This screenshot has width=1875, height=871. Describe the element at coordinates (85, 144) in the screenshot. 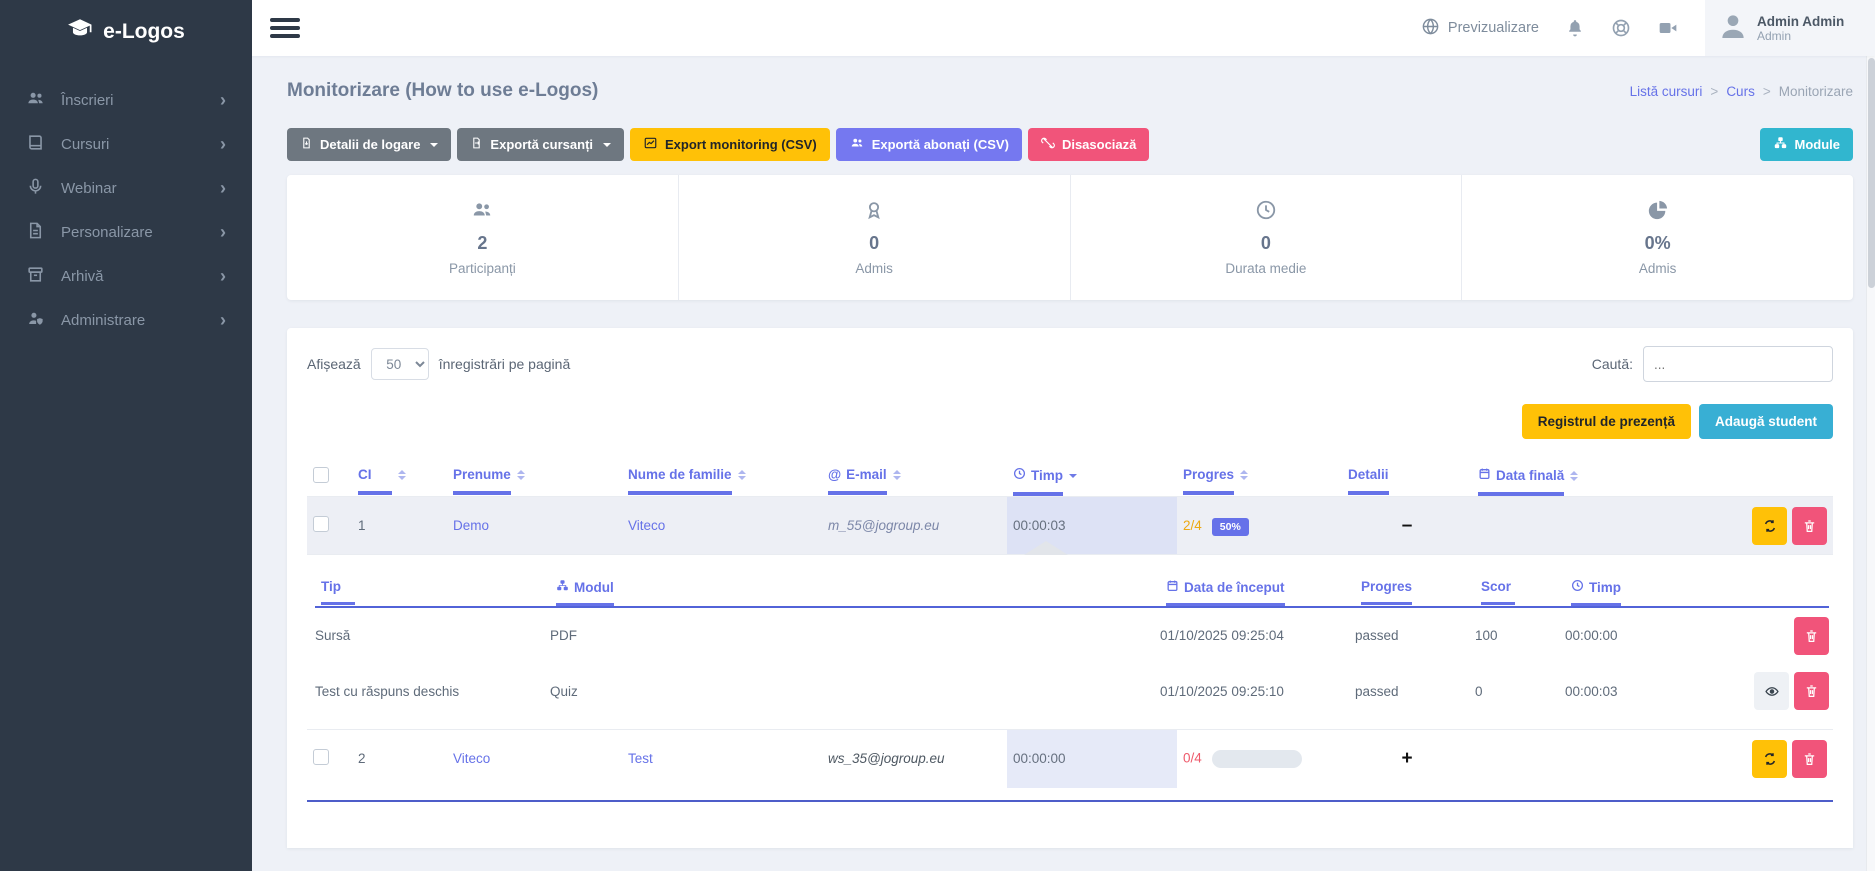

I see `sidebar-item-label: Cursuri` at that location.